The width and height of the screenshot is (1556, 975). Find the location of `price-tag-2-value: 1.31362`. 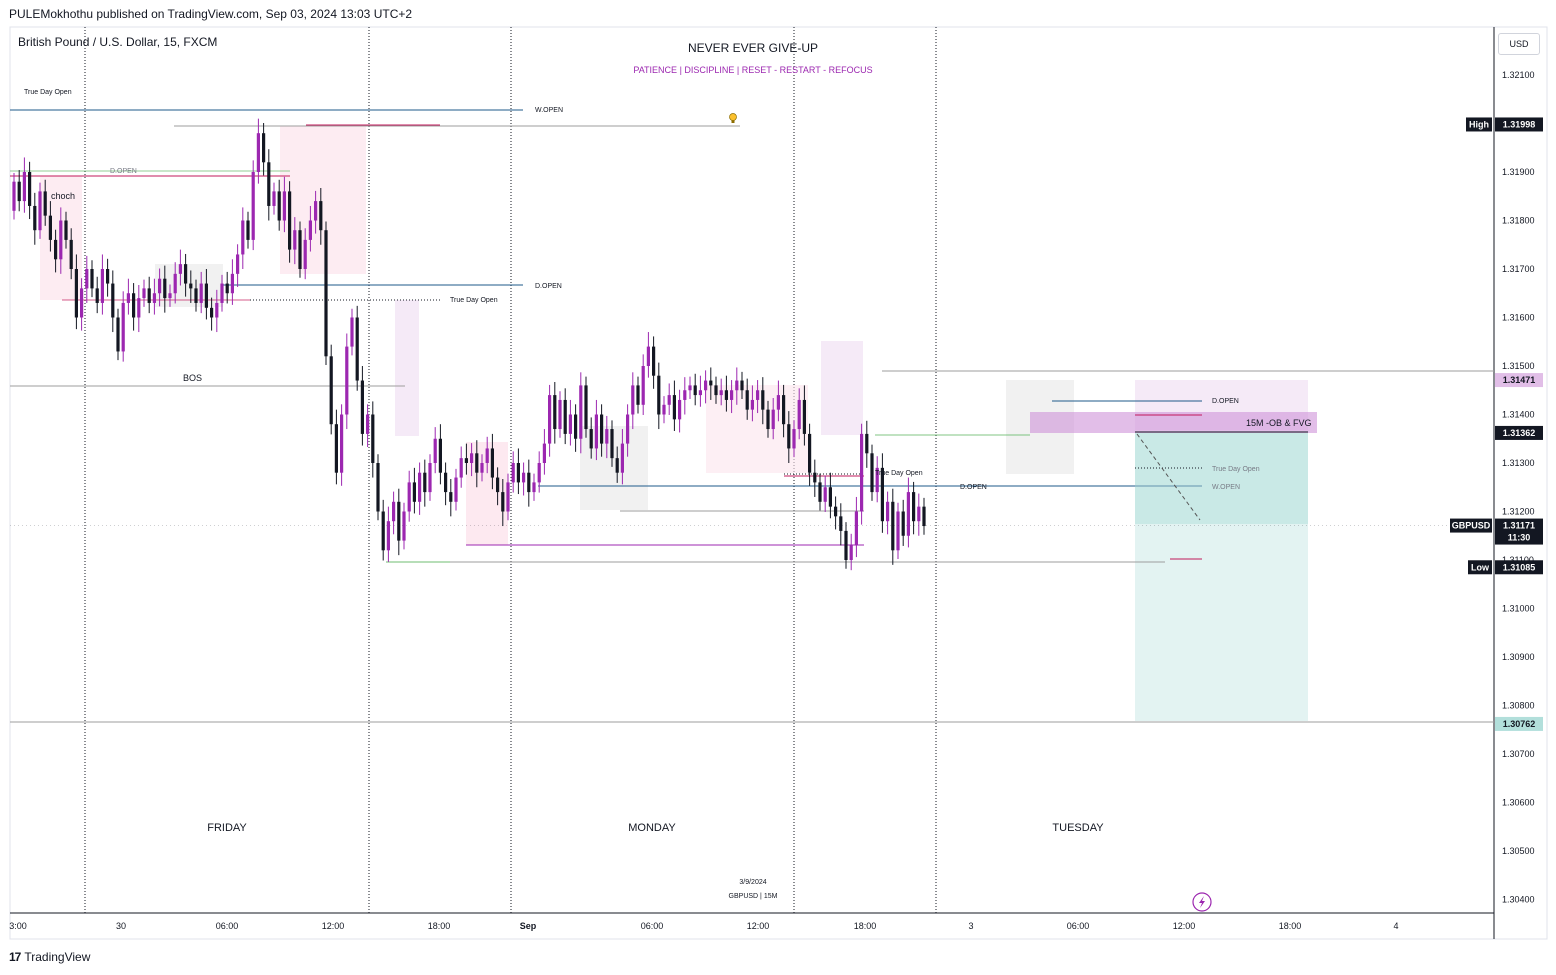

price-tag-2-value: 1.31362 is located at coordinates (1519, 433).